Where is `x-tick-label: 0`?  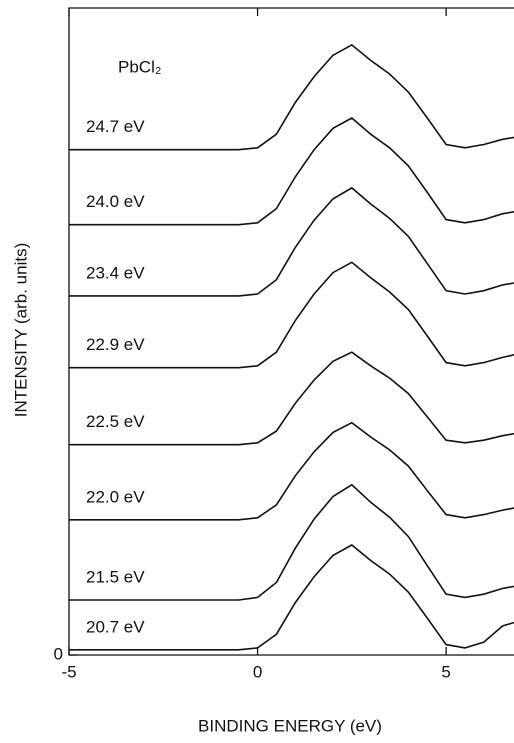
x-tick-label: 0 is located at coordinates (257, 671).